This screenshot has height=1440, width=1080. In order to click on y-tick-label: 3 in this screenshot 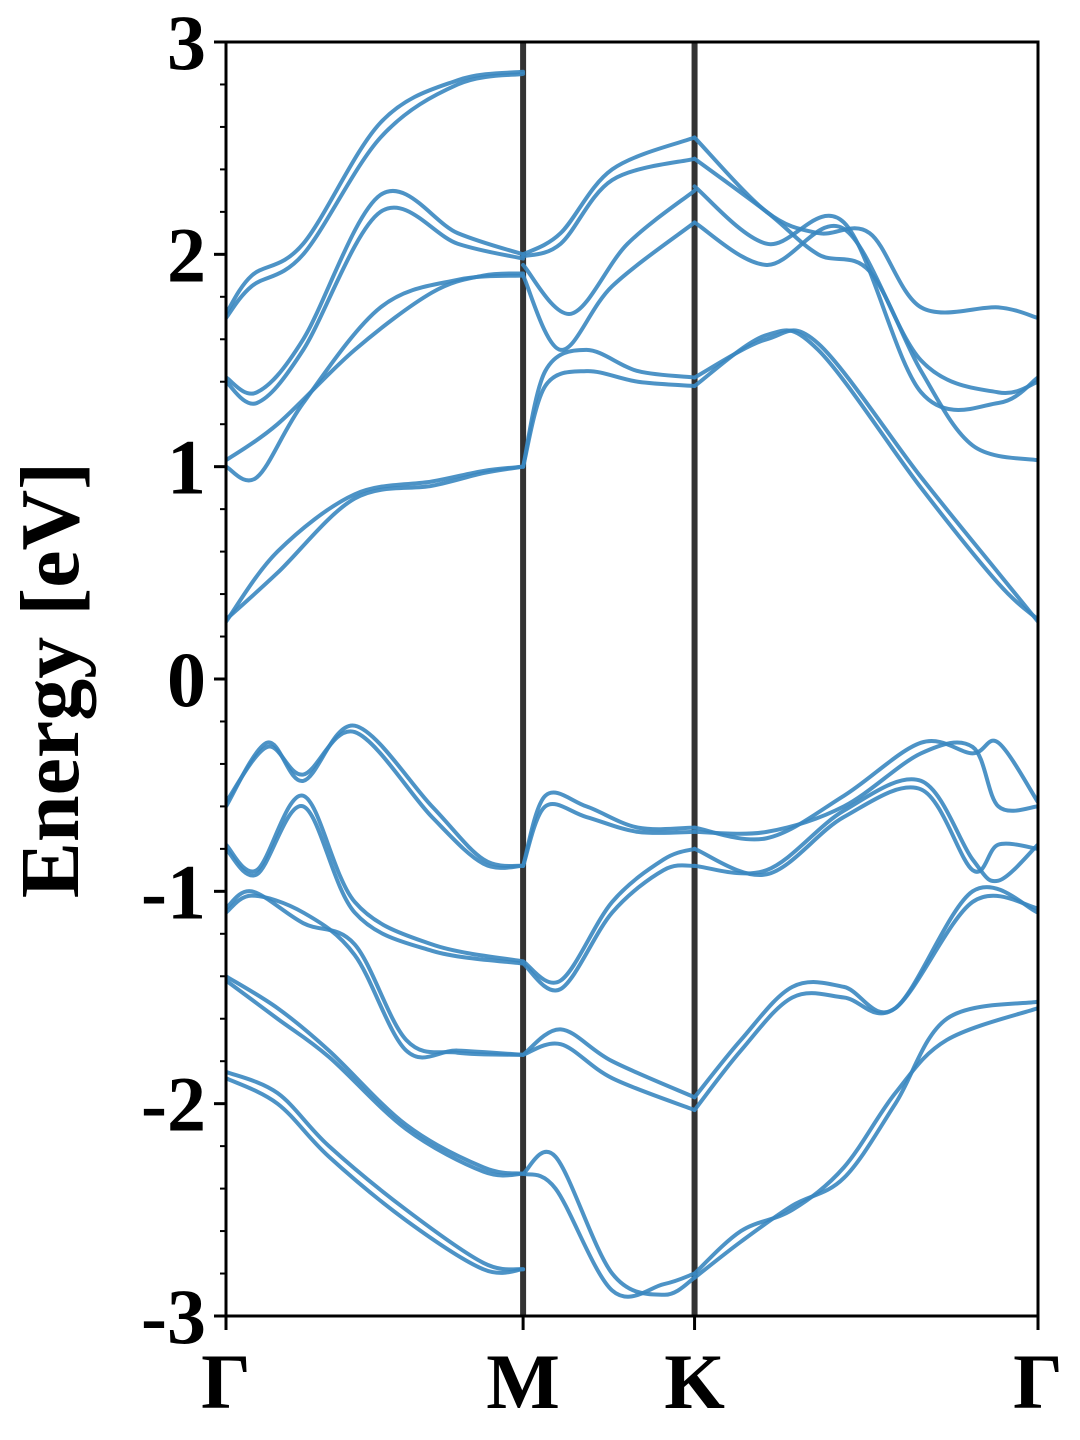, I will do `click(186, 43)`.